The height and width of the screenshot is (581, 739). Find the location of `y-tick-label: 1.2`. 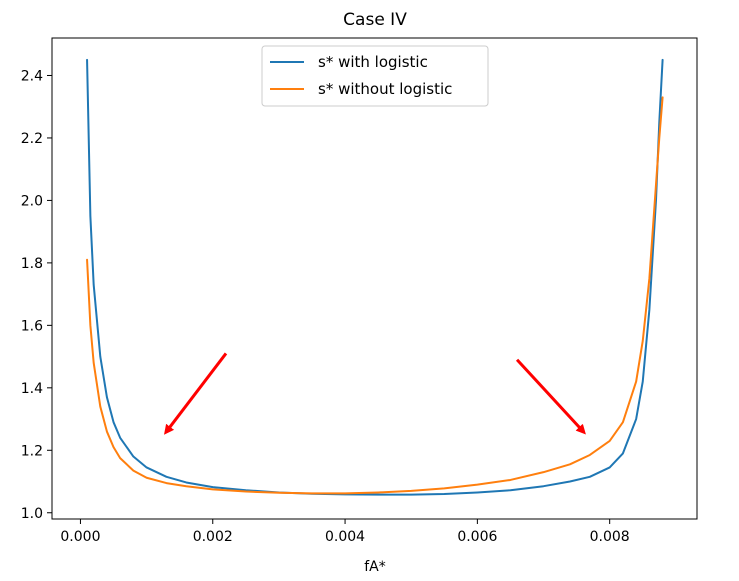

y-tick-label: 1.2 is located at coordinates (32, 451).